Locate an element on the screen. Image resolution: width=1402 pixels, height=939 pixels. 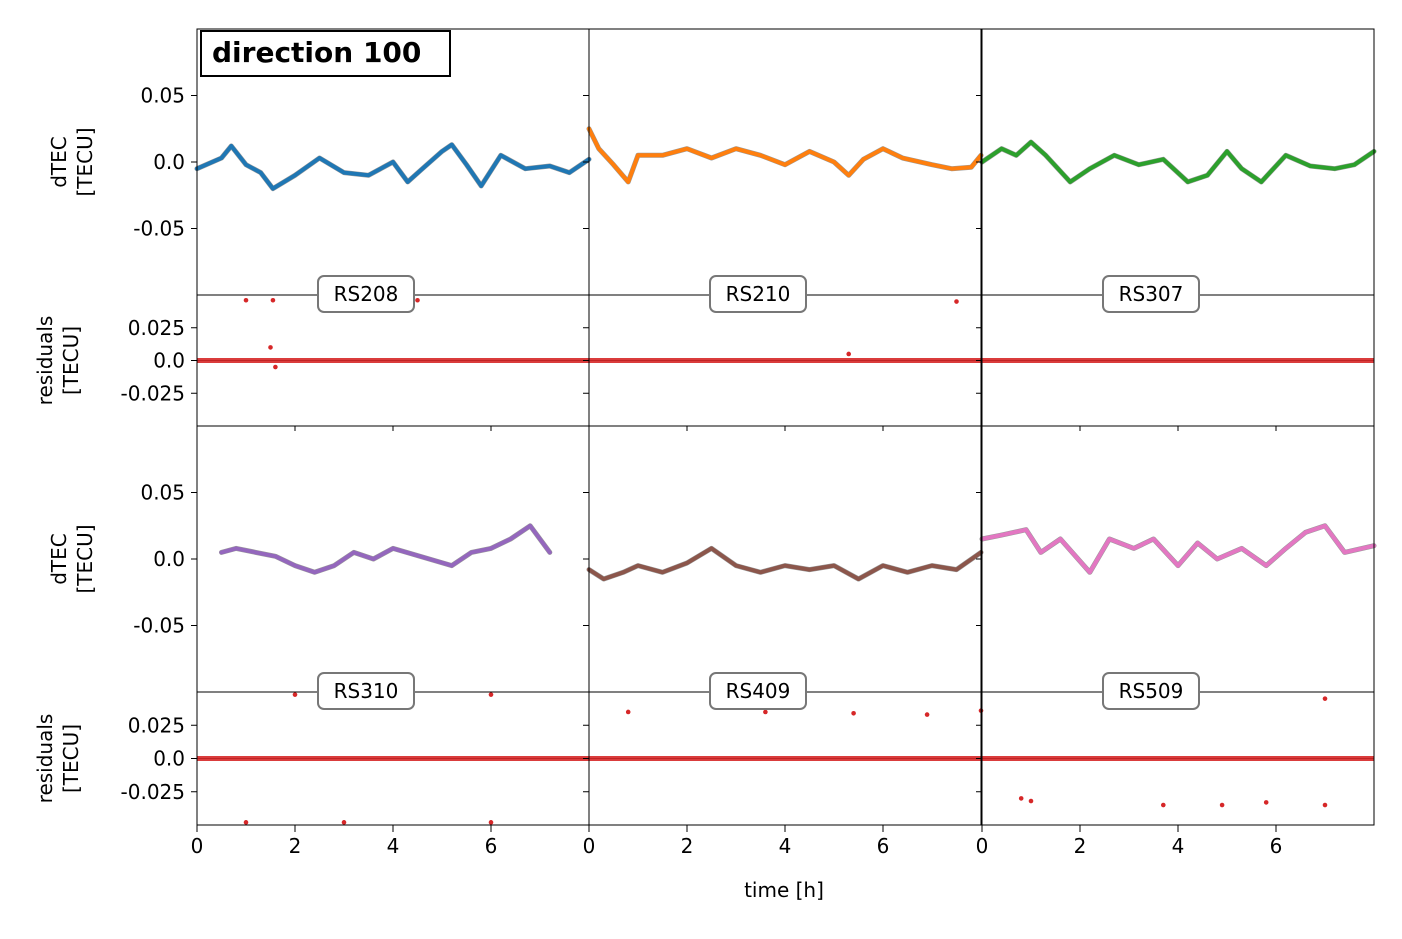
figure-title: direction 100 is located at coordinates (316, 52).